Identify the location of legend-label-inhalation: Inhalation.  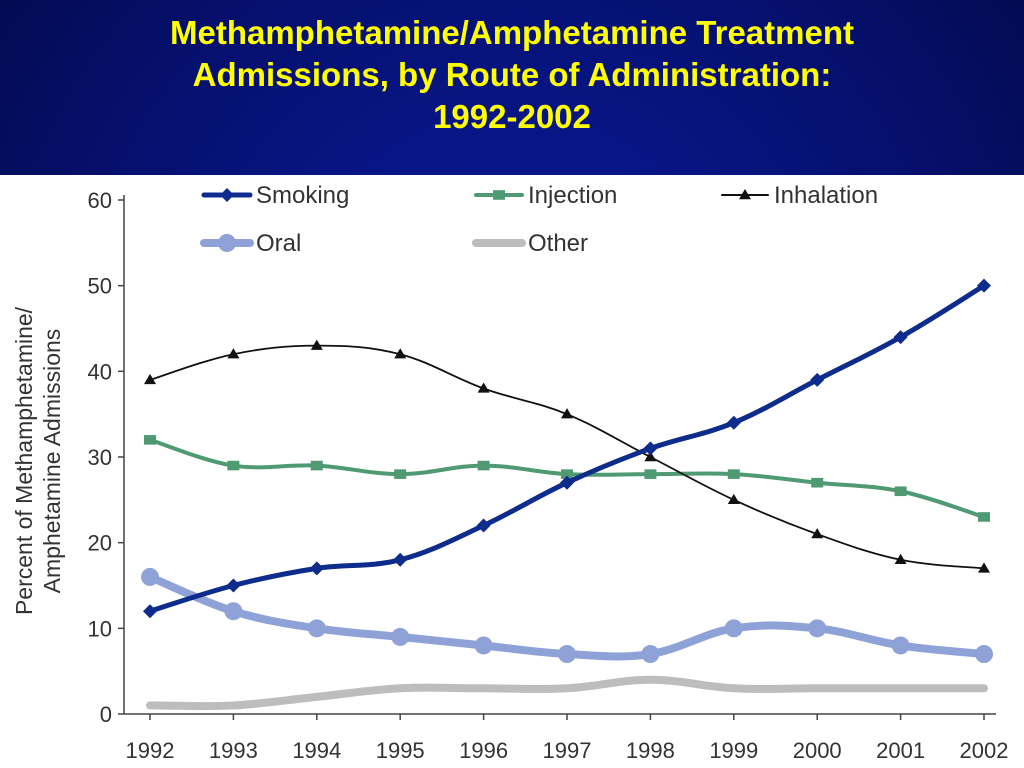
(826, 195).